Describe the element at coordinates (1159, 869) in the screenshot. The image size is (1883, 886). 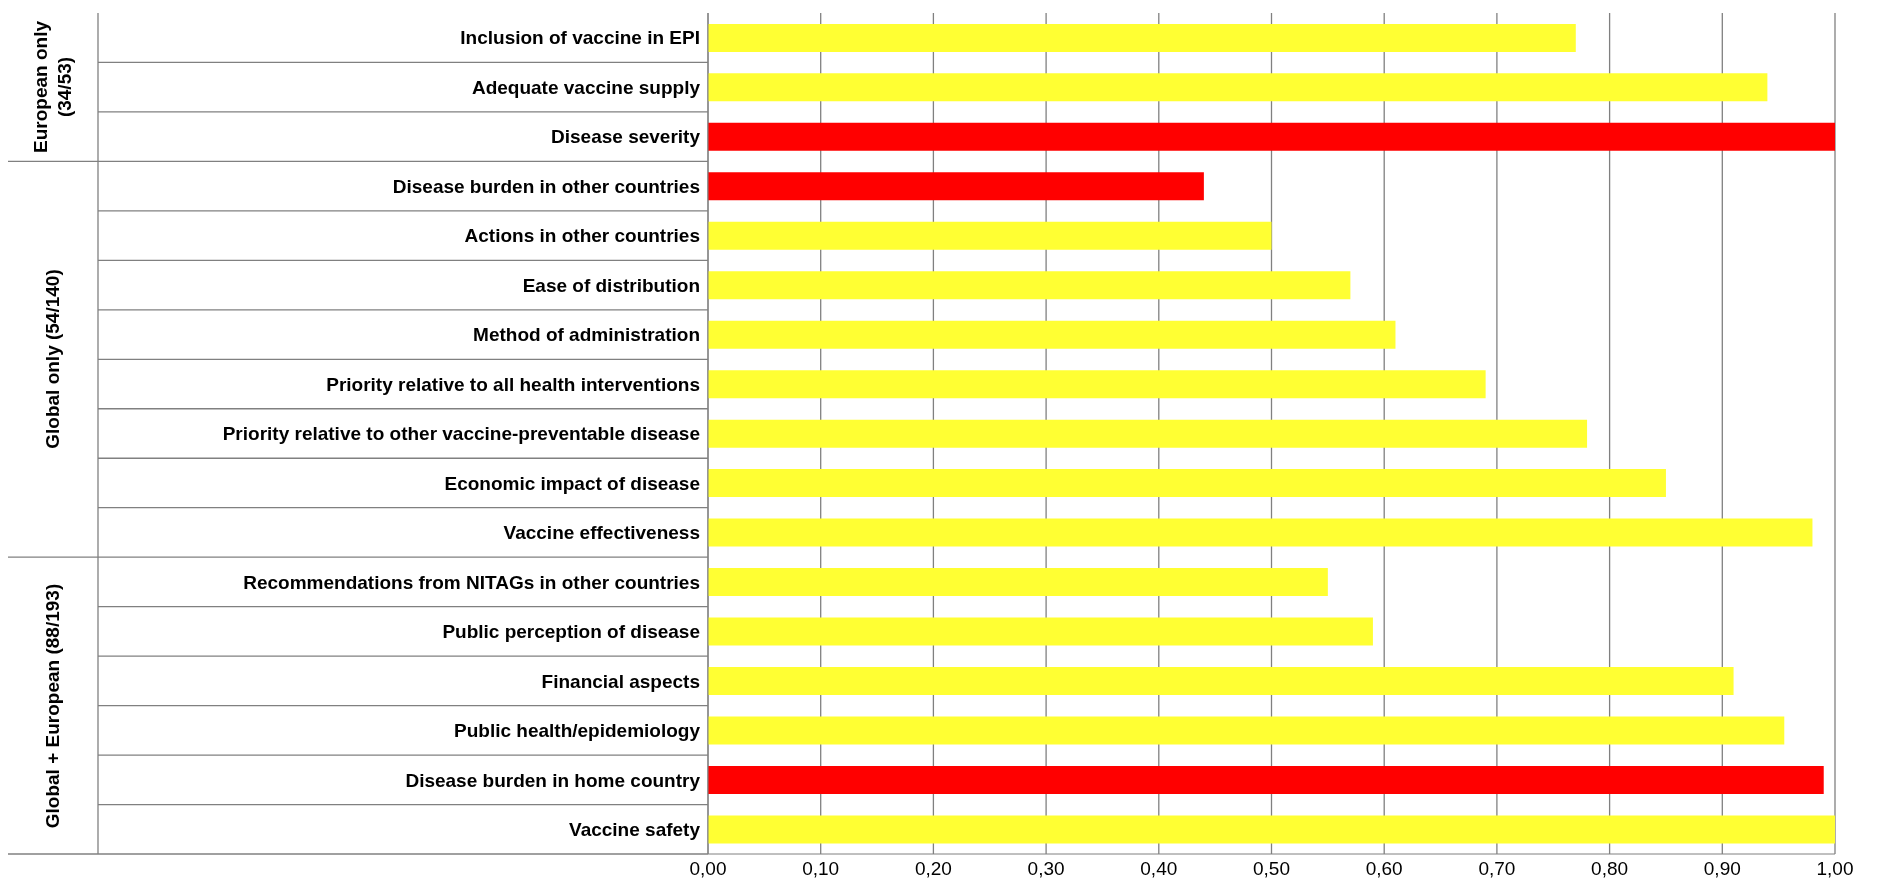
I see `x-tick-label: 0,40` at that location.